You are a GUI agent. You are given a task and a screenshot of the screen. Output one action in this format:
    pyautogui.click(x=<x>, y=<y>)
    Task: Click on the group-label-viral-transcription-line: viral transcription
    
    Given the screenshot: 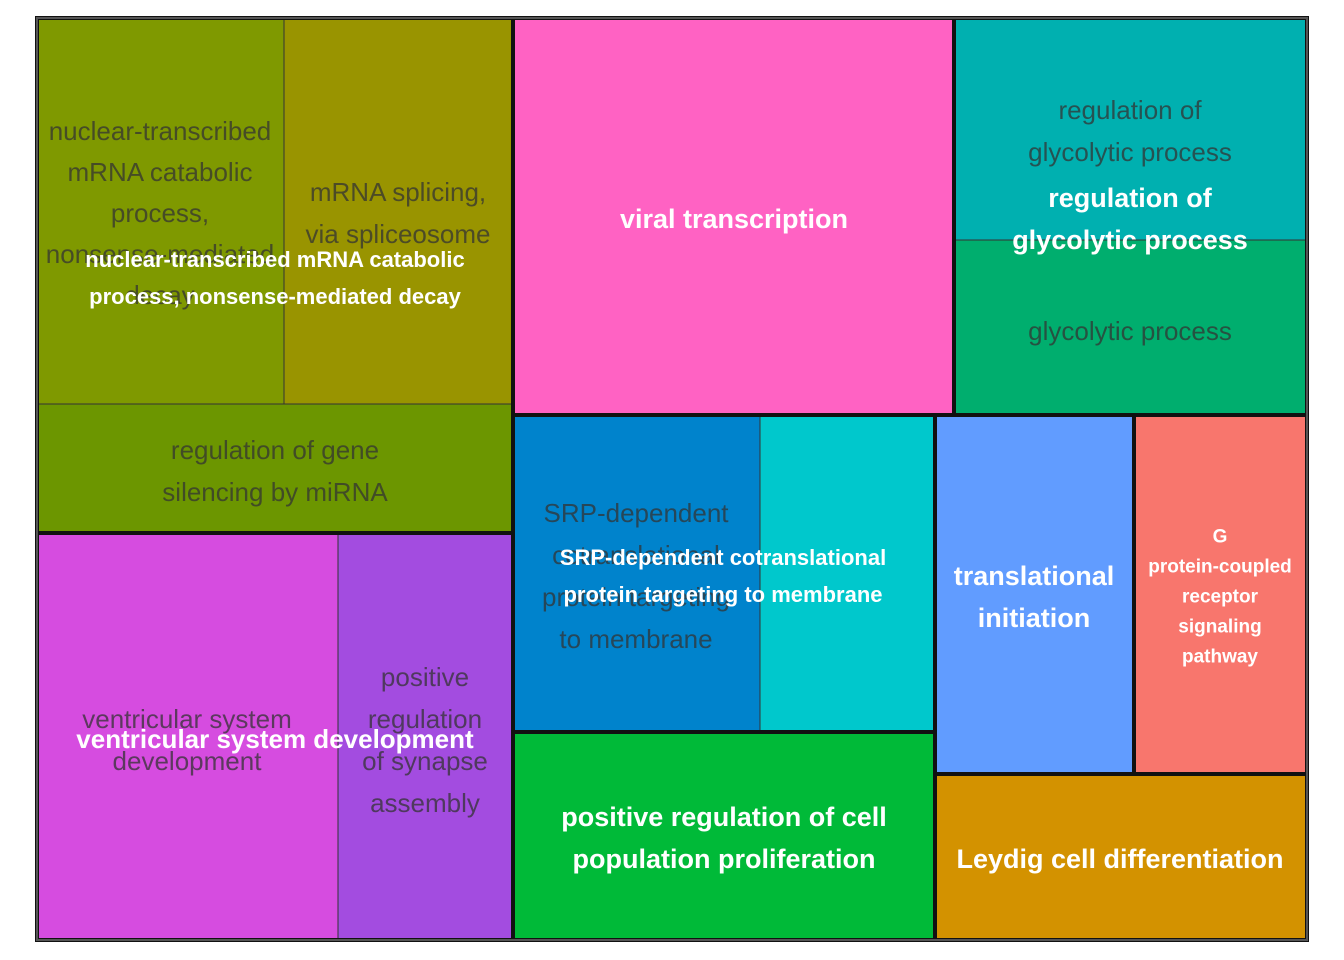 What is the action you would take?
    pyautogui.click(x=734, y=219)
    